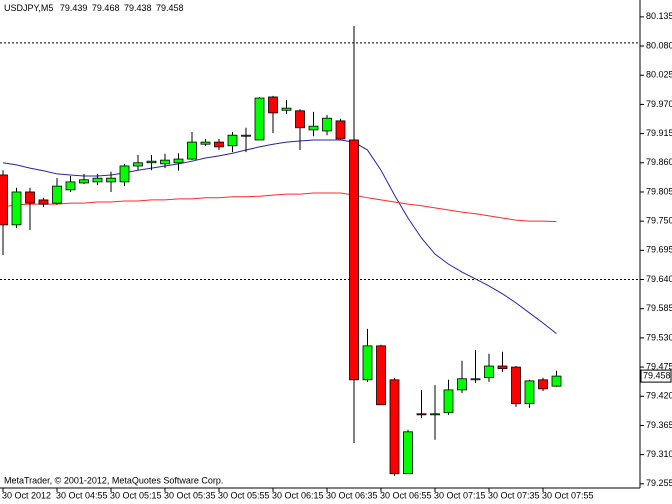 This screenshot has width=672, height=504. I want to click on y-tick-label: 79.530, so click(659, 337).